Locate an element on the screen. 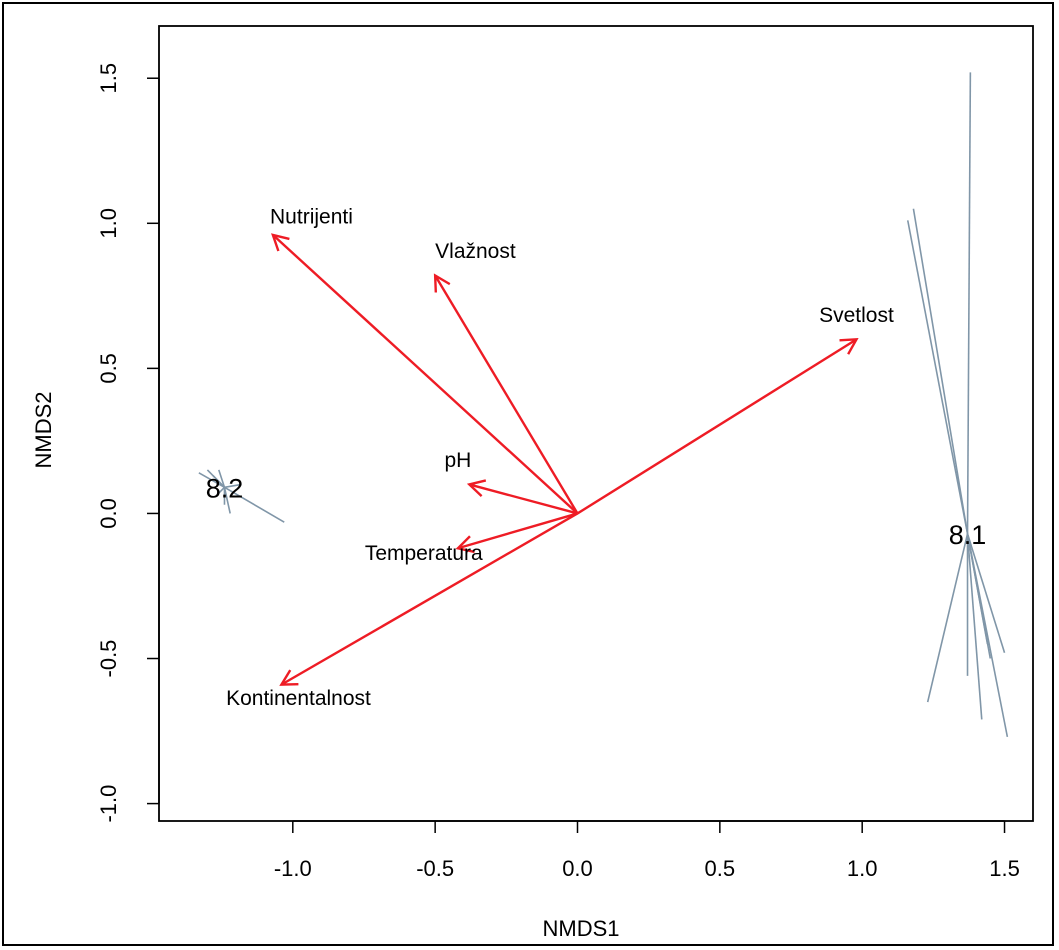  vector-label: Vlažnost is located at coordinates (475, 251).